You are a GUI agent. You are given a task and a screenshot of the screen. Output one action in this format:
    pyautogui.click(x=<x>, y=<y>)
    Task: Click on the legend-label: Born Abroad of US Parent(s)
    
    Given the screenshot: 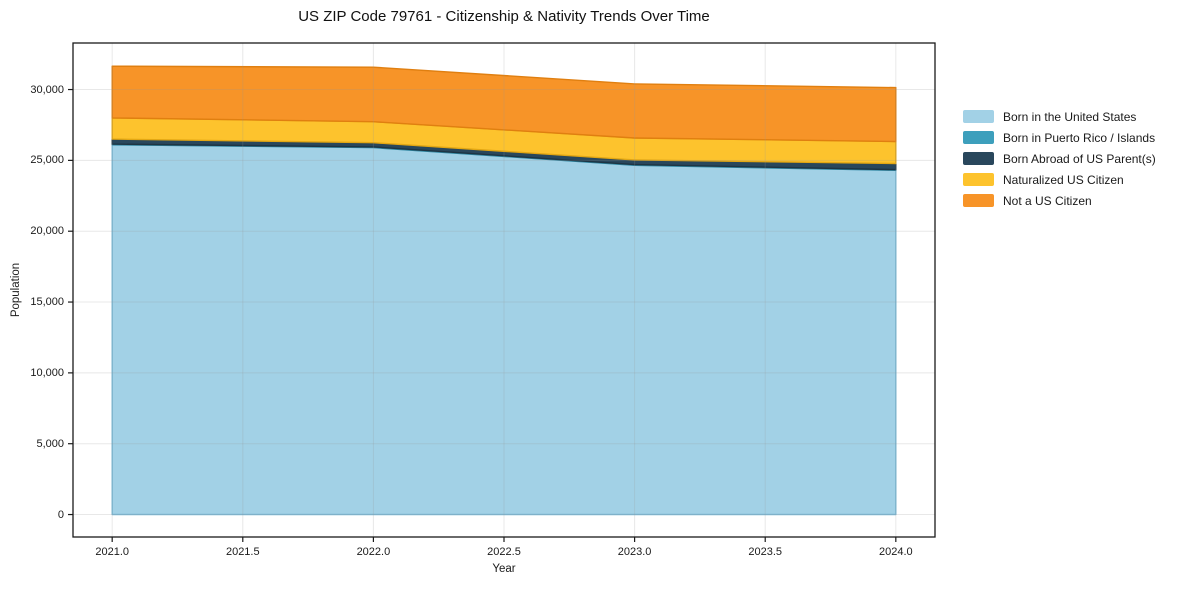 What is the action you would take?
    pyautogui.click(x=1079, y=158)
    